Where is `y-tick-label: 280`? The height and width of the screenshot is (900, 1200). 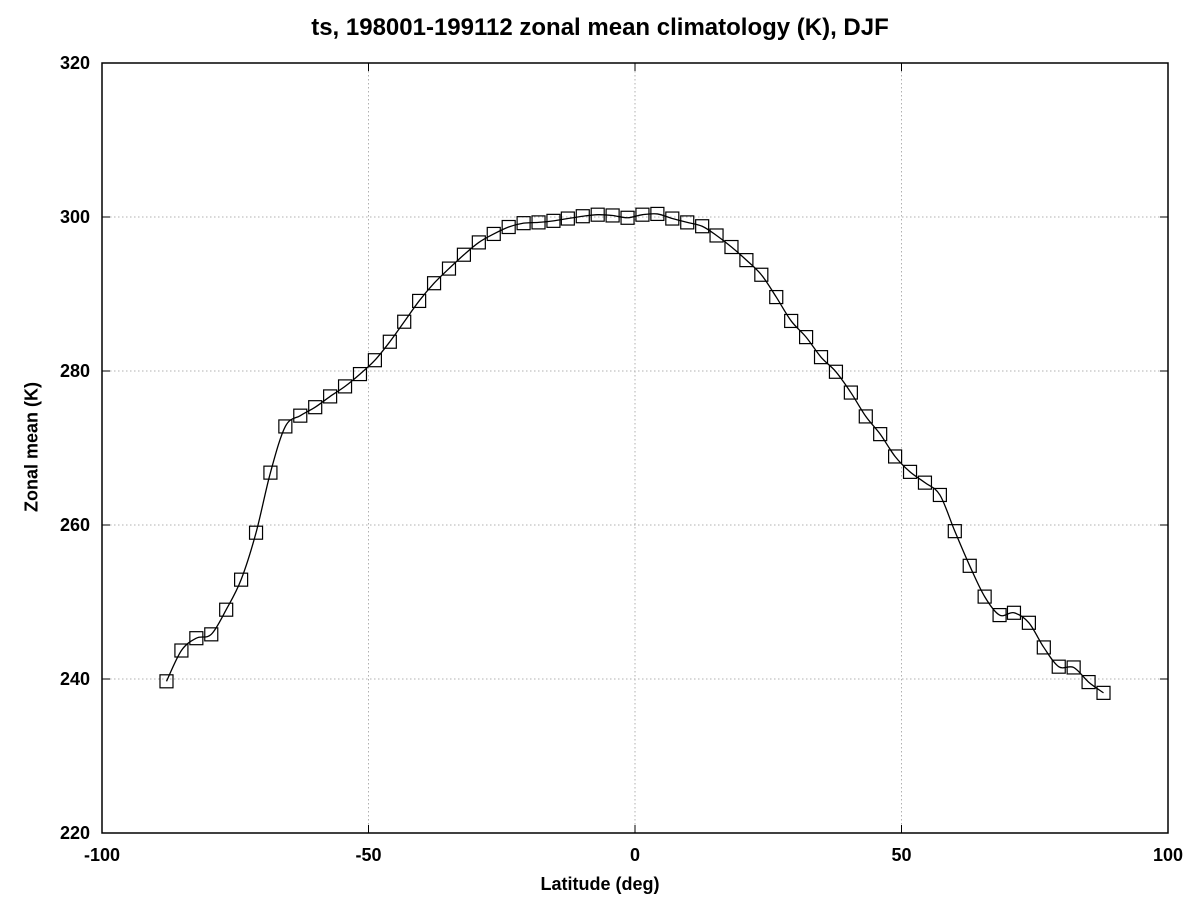 y-tick-label: 280 is located at coordinates (75, 371).